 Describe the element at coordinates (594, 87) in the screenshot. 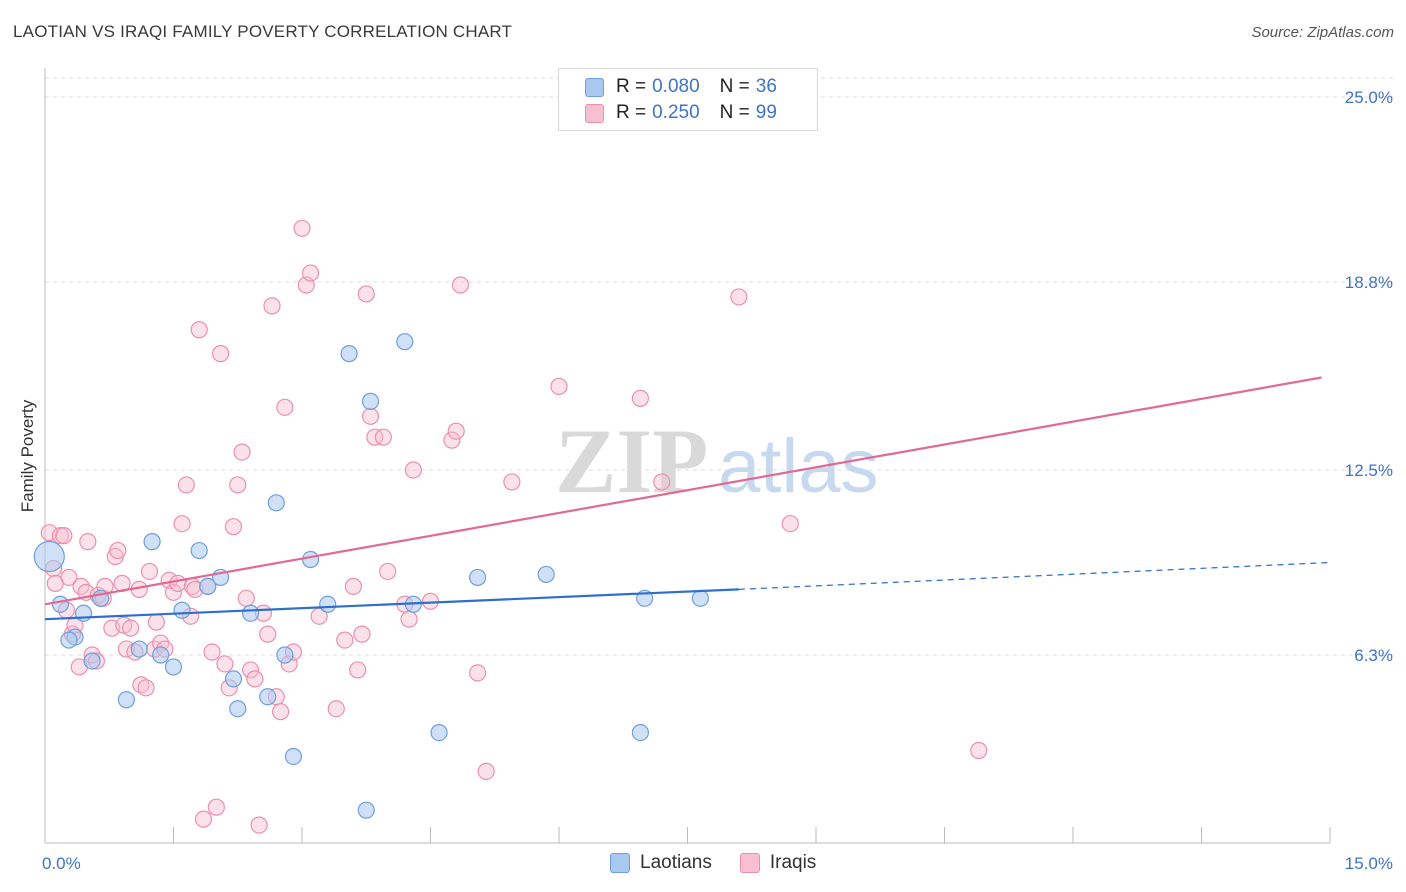

I see `laotians-swatch` at that location.